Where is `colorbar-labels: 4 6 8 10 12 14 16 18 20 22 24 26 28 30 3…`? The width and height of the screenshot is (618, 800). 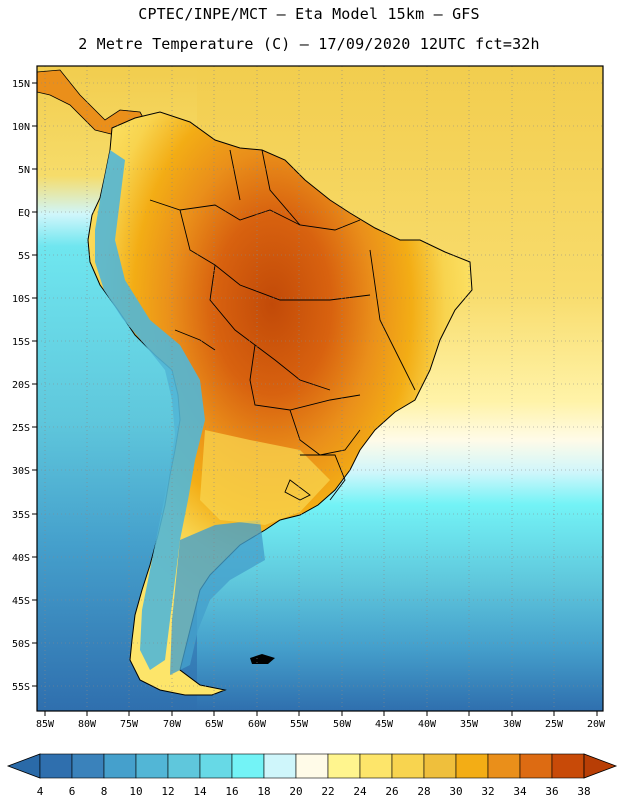 colorbar-labels: 4 6 8 10 12 14 16 18 20 22 24 26 28 30 3… is located at coordinates (314, 791).